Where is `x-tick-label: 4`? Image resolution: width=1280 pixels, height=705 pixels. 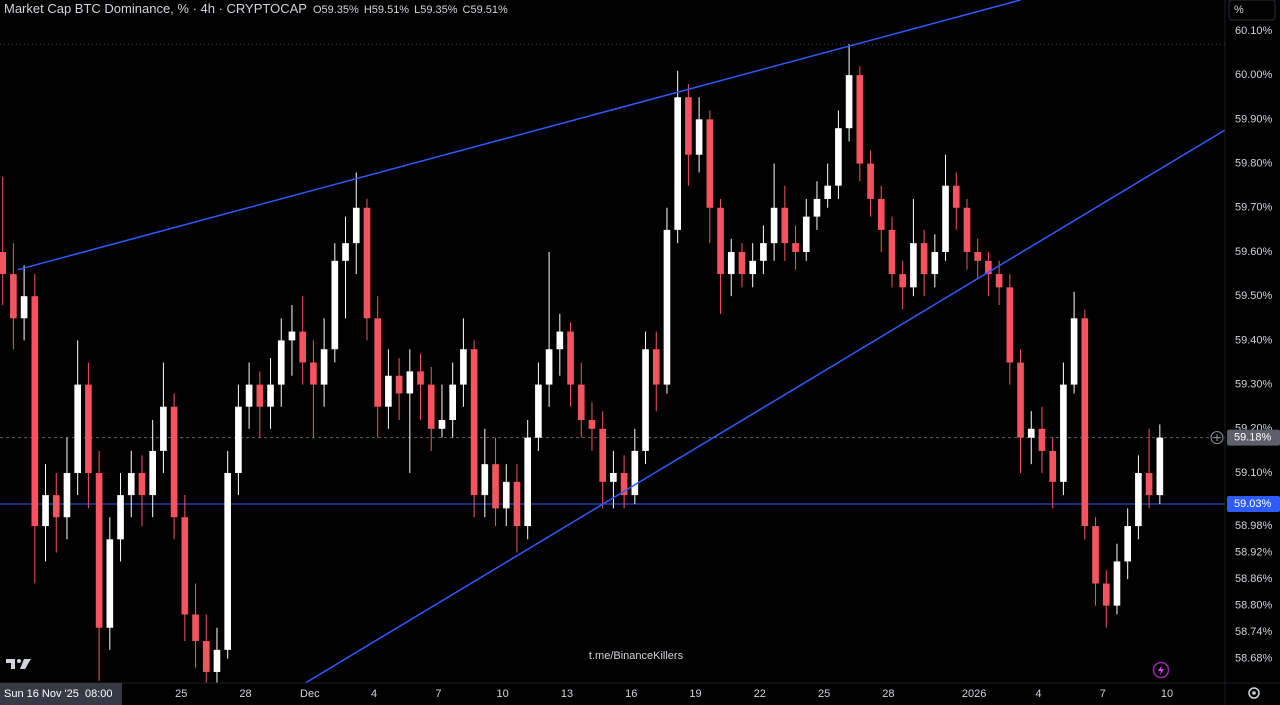
x-tick-label: 4 is located at coordinates (1038, 694).